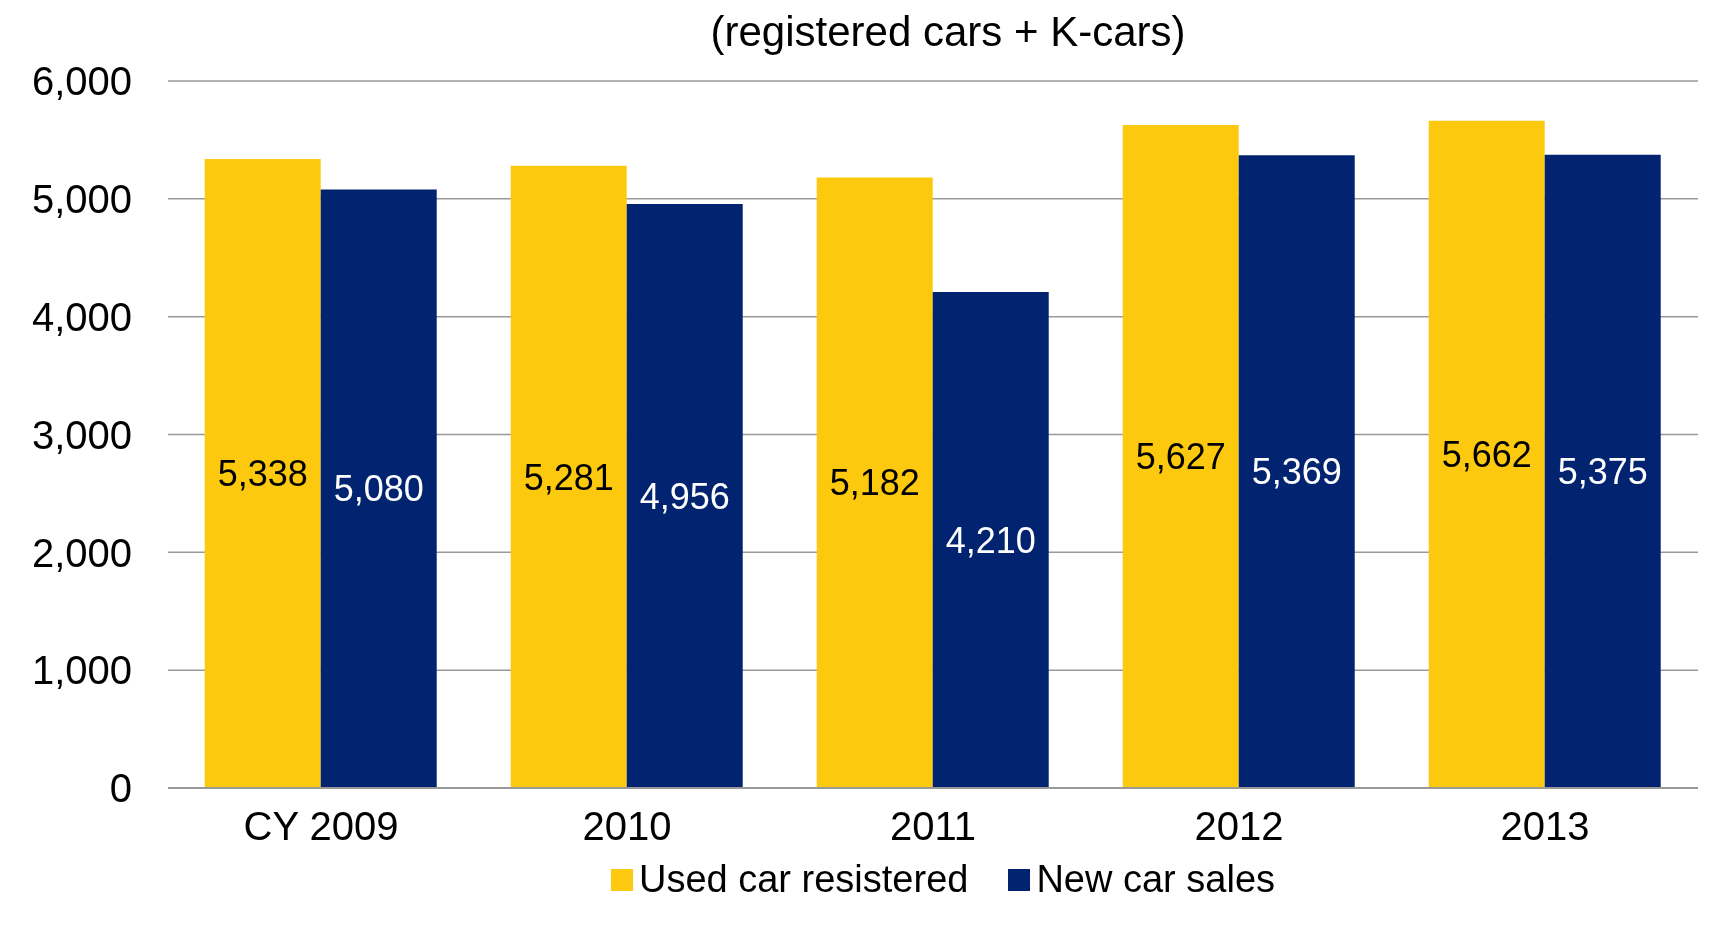 This screenshot has width=1721, height=929. What do you see at coordinates (81, 199) in the screenshot?
I see `y-tick-label: 5,000` at bounding box center [81, 199].